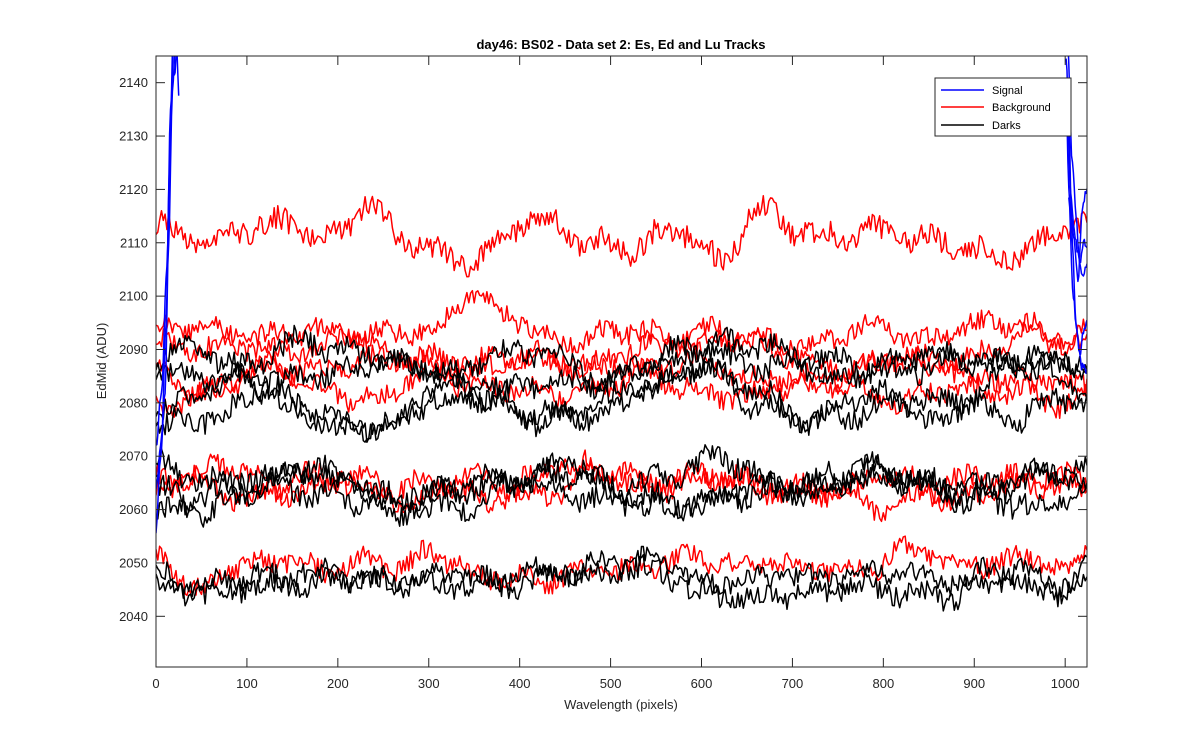  What do you see at coordinates (1007, 91) in the screenshot?
I see `legend-label-signal: Signal` at bounding box center [1007, 91].